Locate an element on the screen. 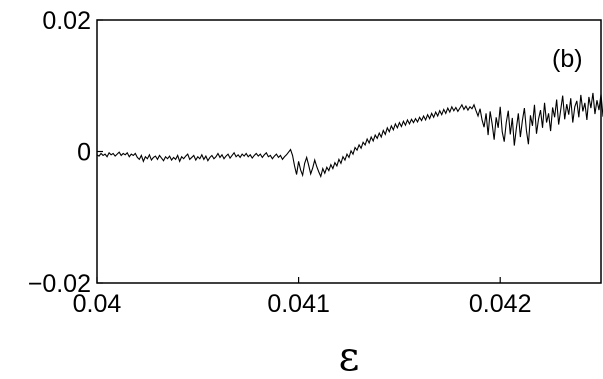 Image resolution: width=603 pixels, height=379 pixels. panel-label: (b) is located at coordinates (567, 59).